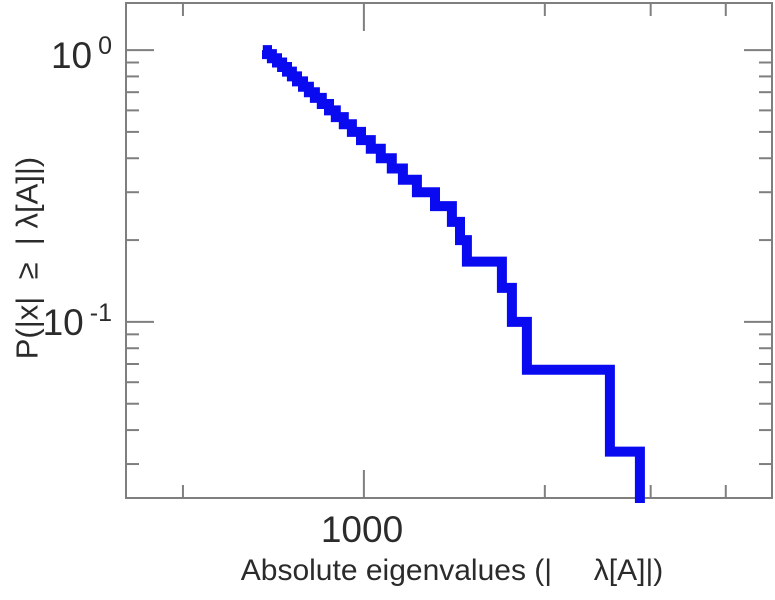 The image size is (775, 600). Describe the element at coordinates (105, 46) in the screenshot. I see `y-tick-1e0-exponent: 0` at that location.